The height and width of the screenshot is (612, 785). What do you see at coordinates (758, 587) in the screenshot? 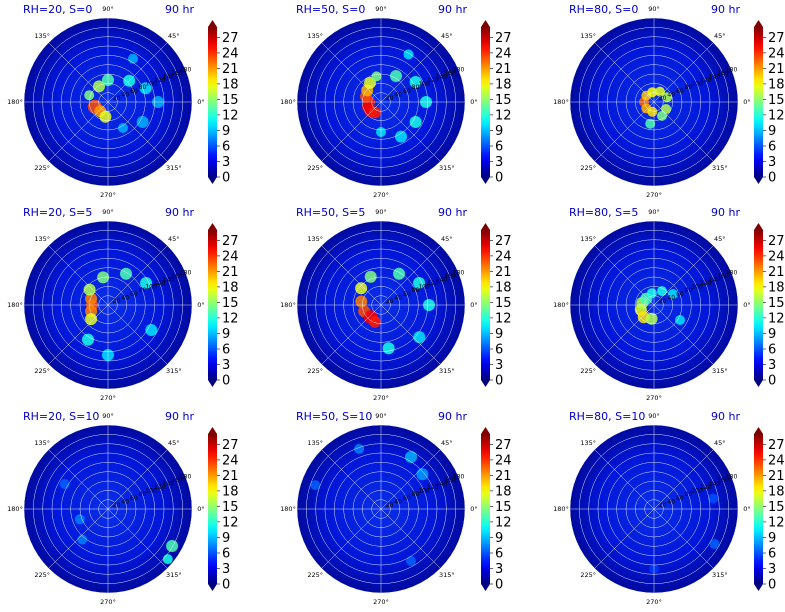
I see `colorbar-extend-min` at bounding box center [758, 587].